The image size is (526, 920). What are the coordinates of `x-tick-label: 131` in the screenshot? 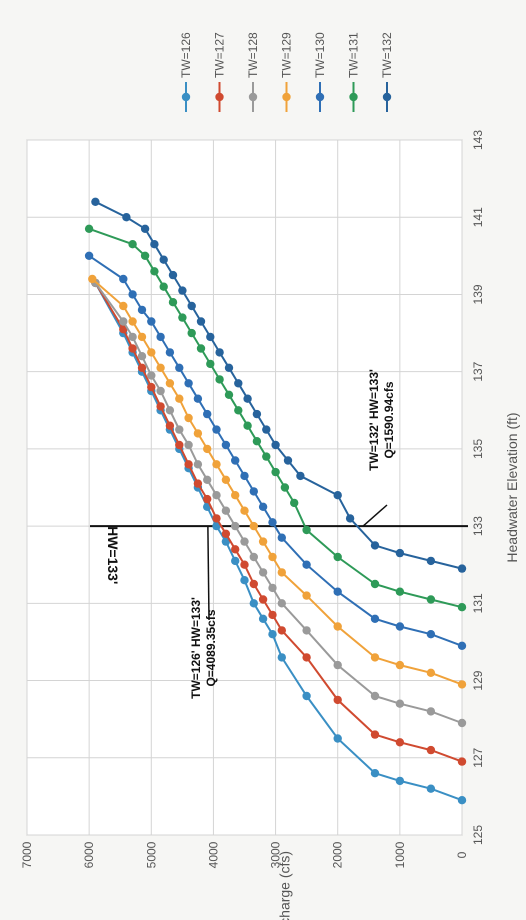 It's located at (478, 603).